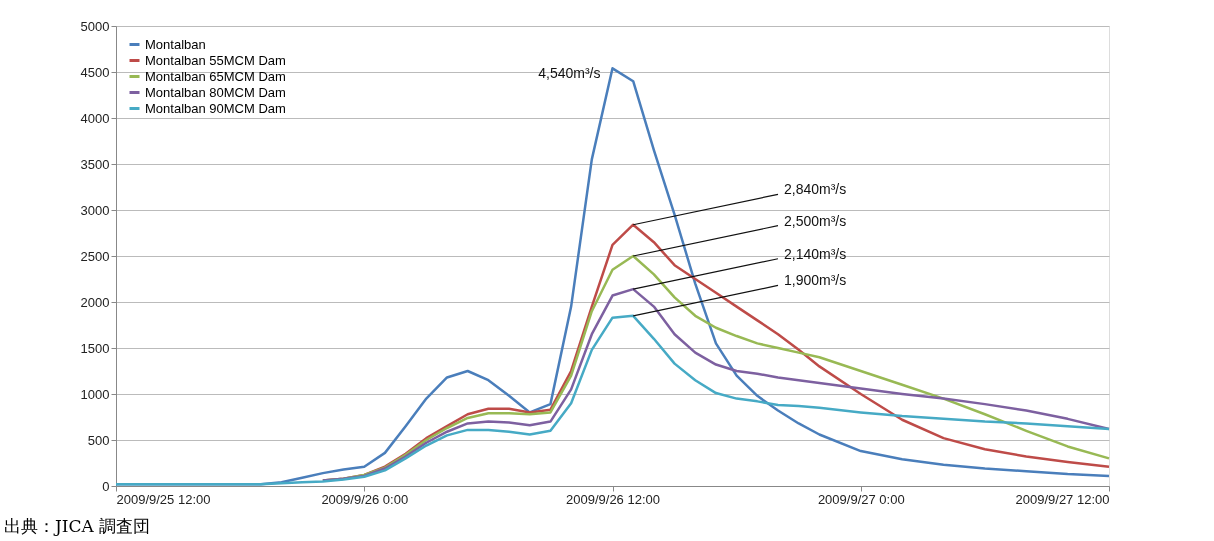 The height and width of the screenshot is (541, 1214). What do you see at coordinates (215, 92) in the screenshot?
I see `legend-label: Montalban 80MCM Dam` at bounding box center [215, 92].